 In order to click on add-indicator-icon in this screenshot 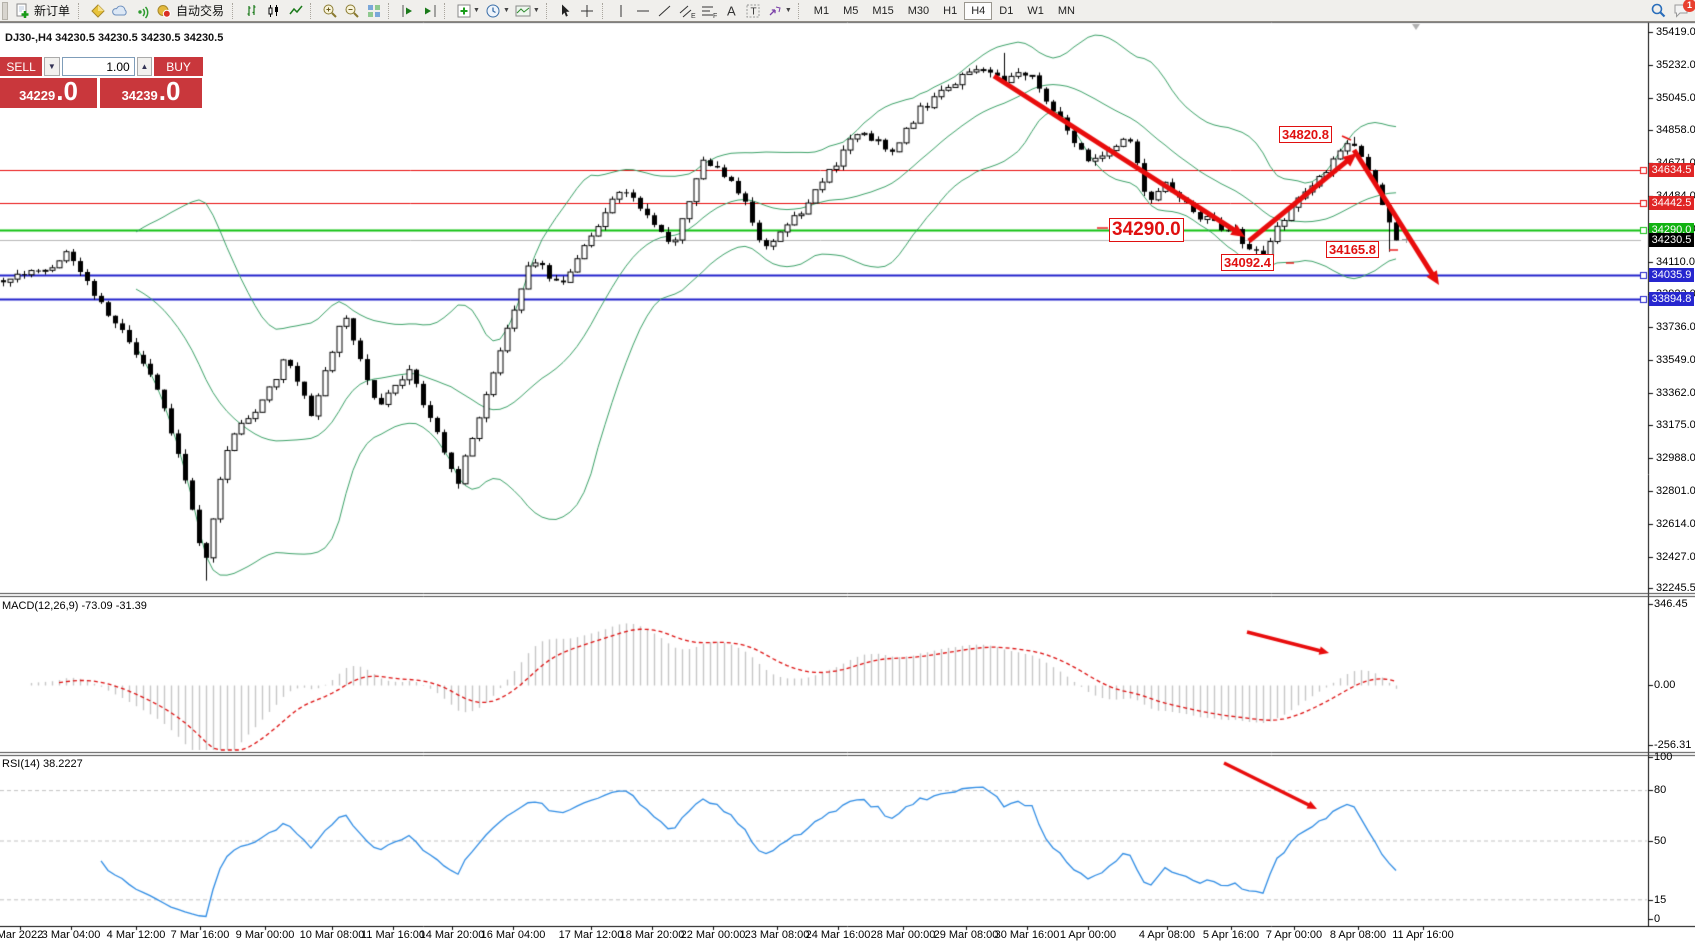, I will do `click(463, 10)`.